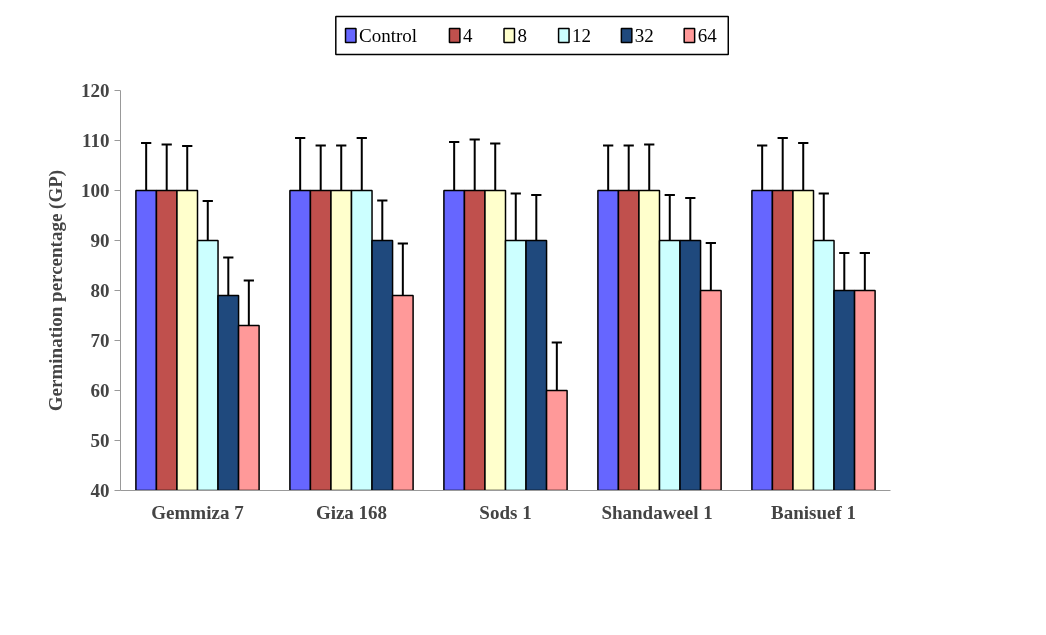 Image resolution: width=1046 pixels, height=635 pixels. Describe the element at coordinates (100, 390) in the screenshot. I see `y-tick-label: 60` at that location.